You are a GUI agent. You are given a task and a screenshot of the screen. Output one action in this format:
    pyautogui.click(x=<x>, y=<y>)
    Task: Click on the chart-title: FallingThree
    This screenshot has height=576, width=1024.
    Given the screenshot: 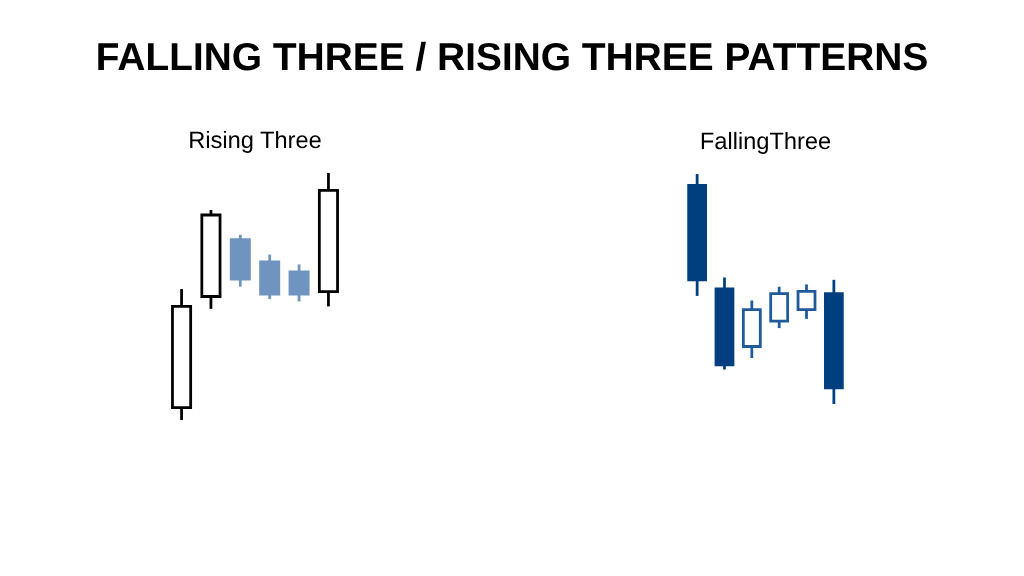 What is the action you would take?
    pyautogui.click(x=766, y=142)
    